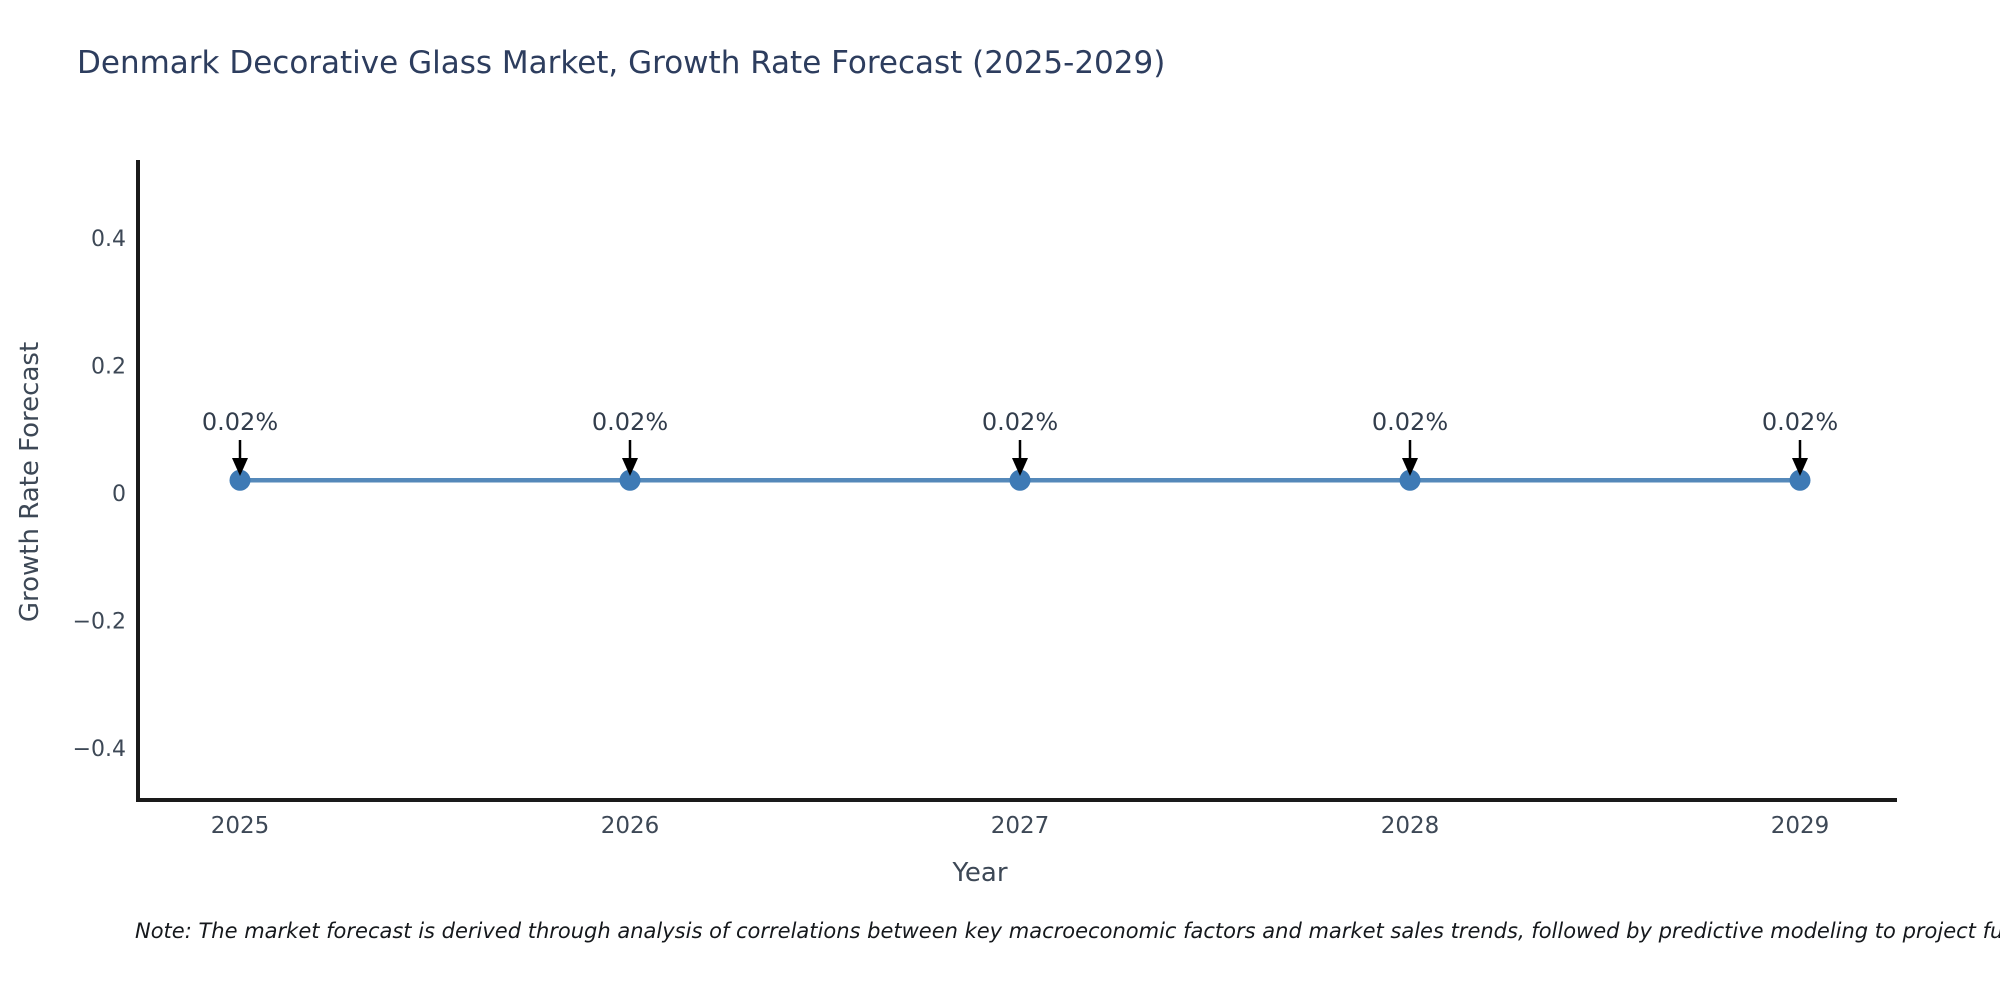  I want to click on y-tick-label: 0, so click(119, 494).